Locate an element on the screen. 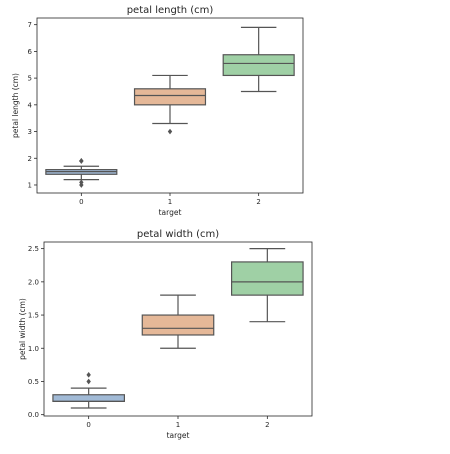 Image resolution: width=450 pixels, height=454 pixels. y-tick-label: 0.0 is located at coordinates (33, 415).